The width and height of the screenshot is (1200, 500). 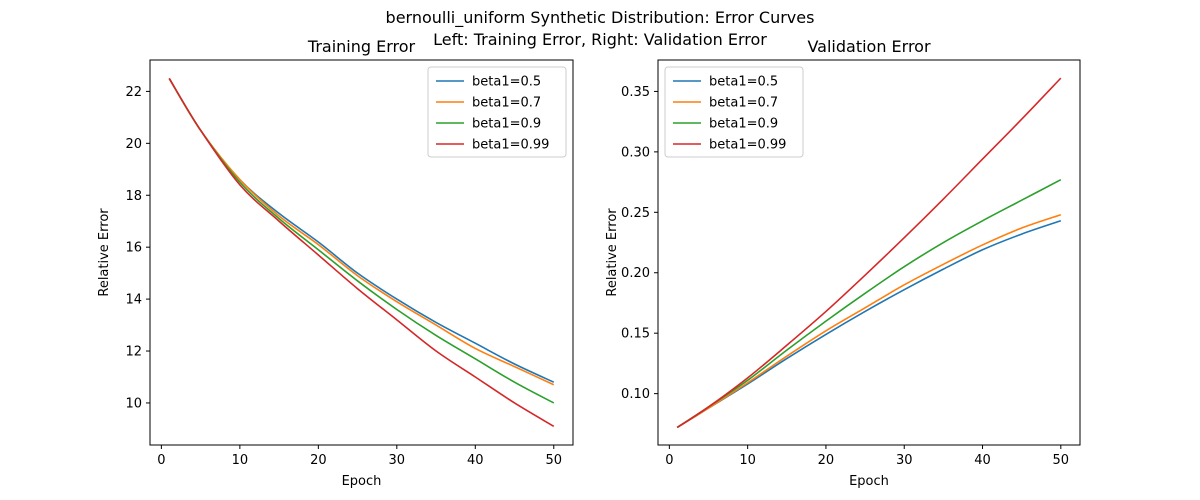 I want to click on training-y-tick-label: 10, so click(x=133, y=403).